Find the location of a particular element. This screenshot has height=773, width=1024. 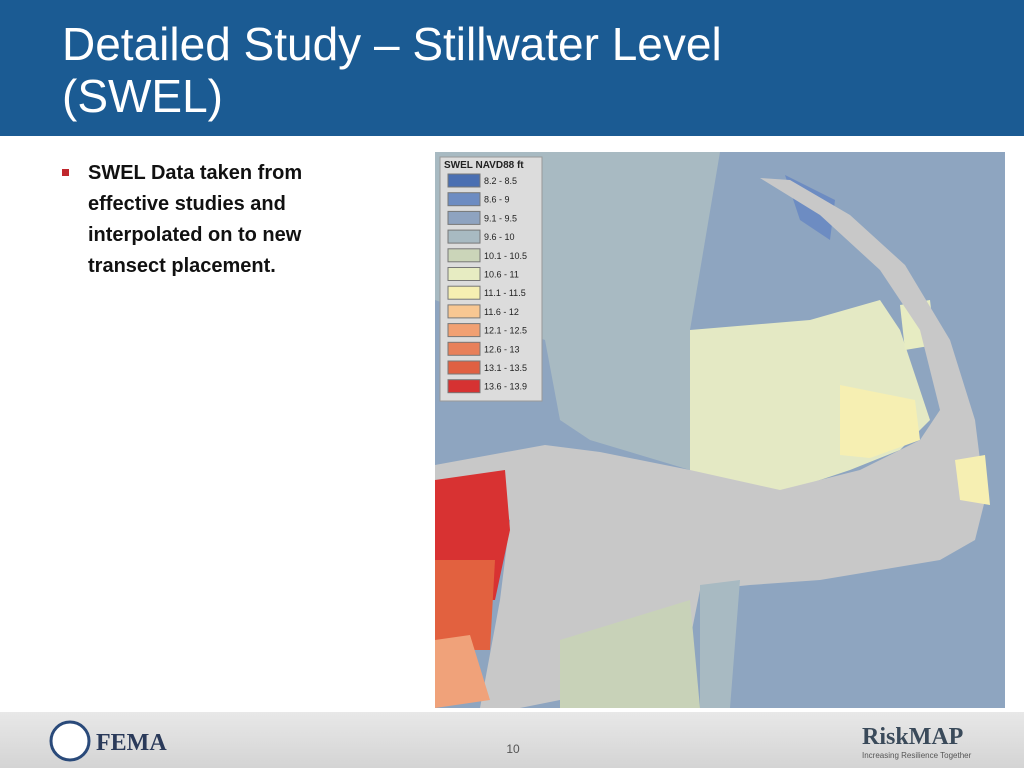

seal is located at coordinates (70, 741).